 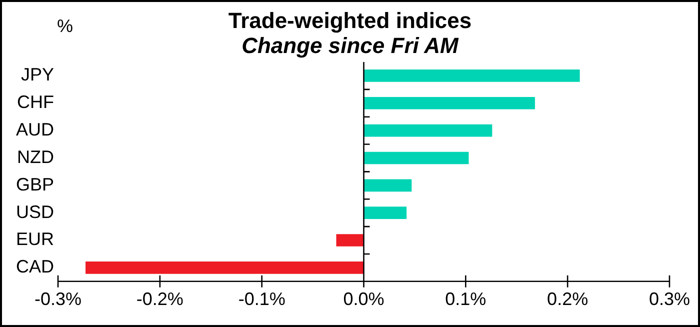 I want to click on y-tick-label: GBP, so click(x=35, y=184).